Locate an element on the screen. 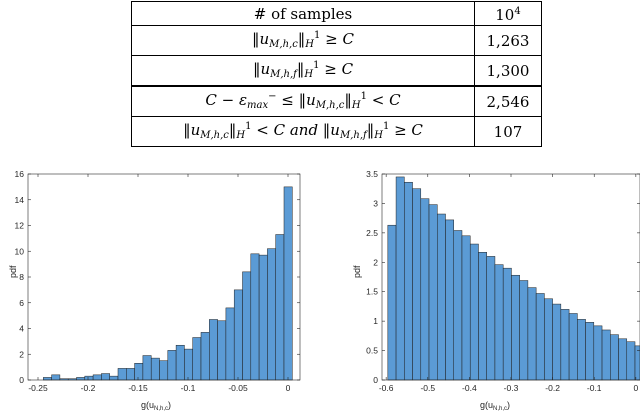  row-value: 2,546 is located at coordinates (508, 101).